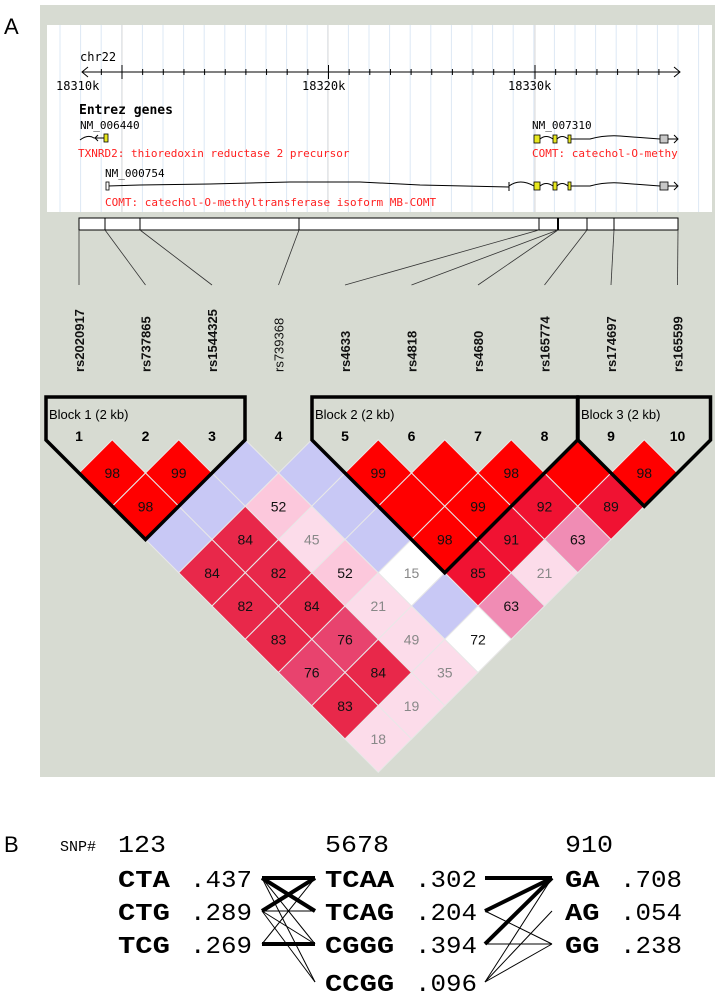 This screenshot has width=720, height=995. What do you see at coordinates (511, 540) in the screenshot?
I see `ld-value: 91` at bounding box center [511, 540].